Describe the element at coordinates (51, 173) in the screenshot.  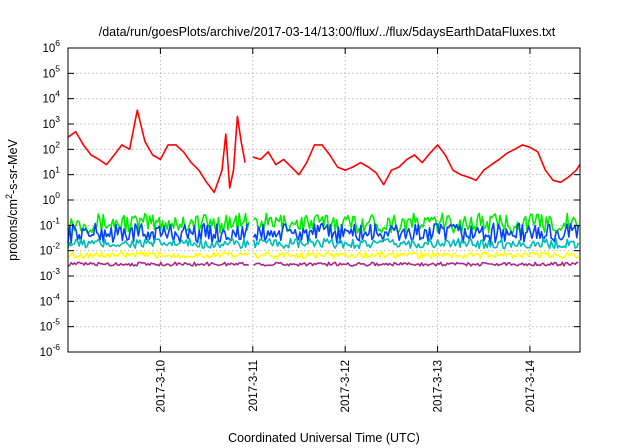
I see `y-tick-label: 10¹` at that location.